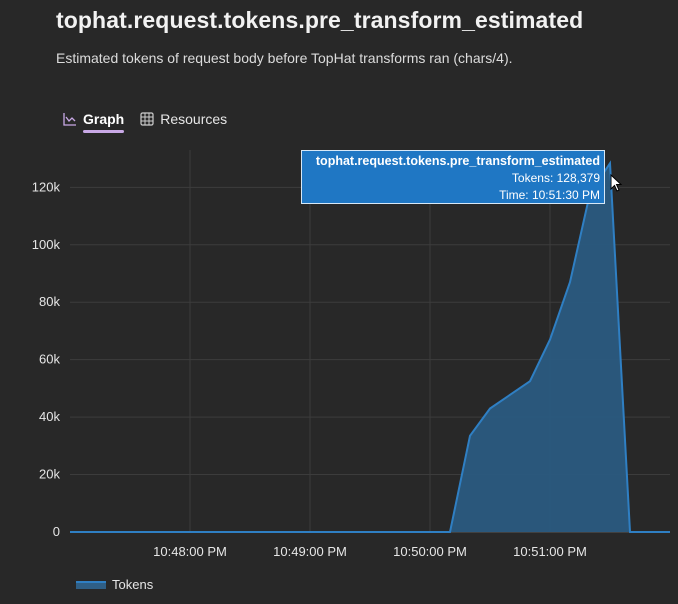  I want to click on tooltip-time: Time: 10:51:30 PM, so click(549, 195).